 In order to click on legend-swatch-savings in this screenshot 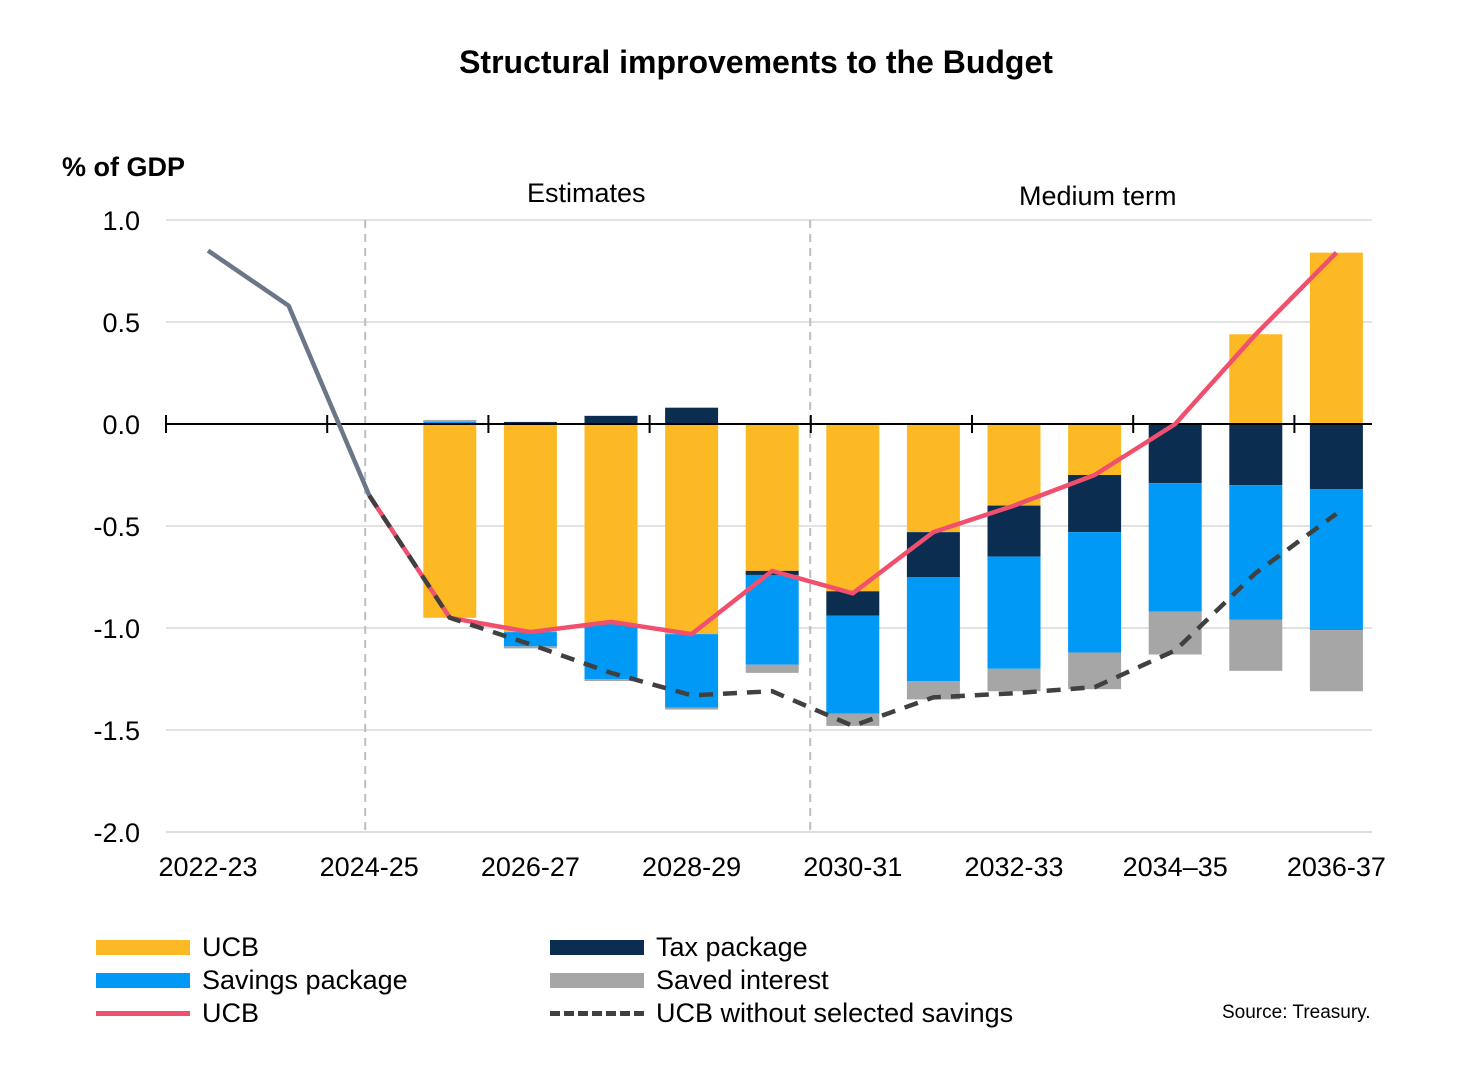, I will do `click(143, 980)`.